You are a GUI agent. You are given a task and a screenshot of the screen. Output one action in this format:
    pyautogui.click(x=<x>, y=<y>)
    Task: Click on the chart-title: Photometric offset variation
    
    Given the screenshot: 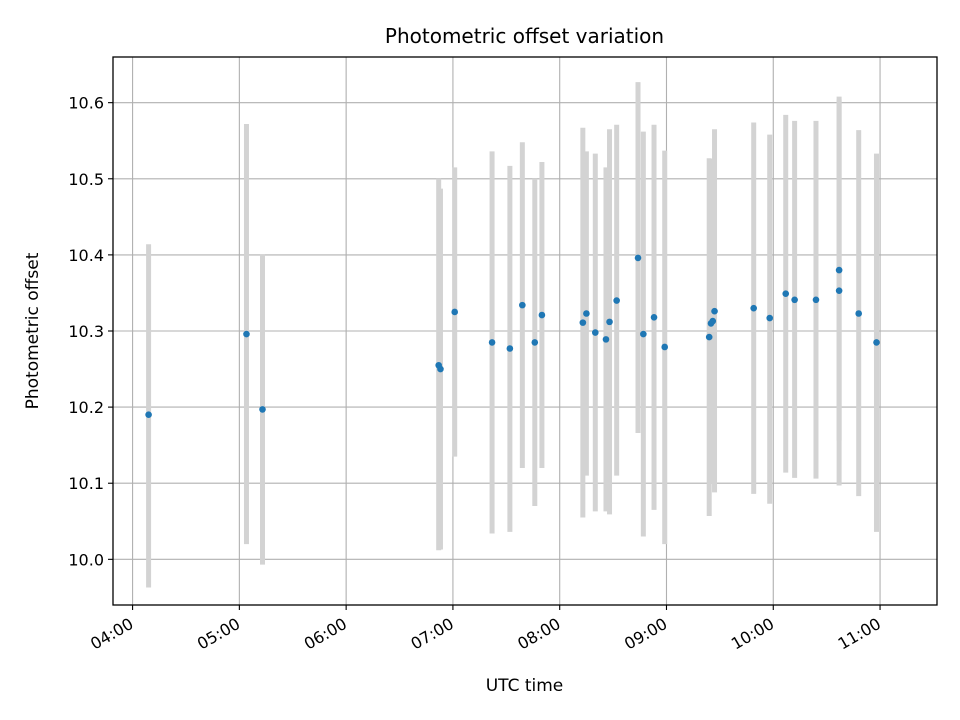 What is the action you would take?
    pyautogui.click(x=524, y=36)
    